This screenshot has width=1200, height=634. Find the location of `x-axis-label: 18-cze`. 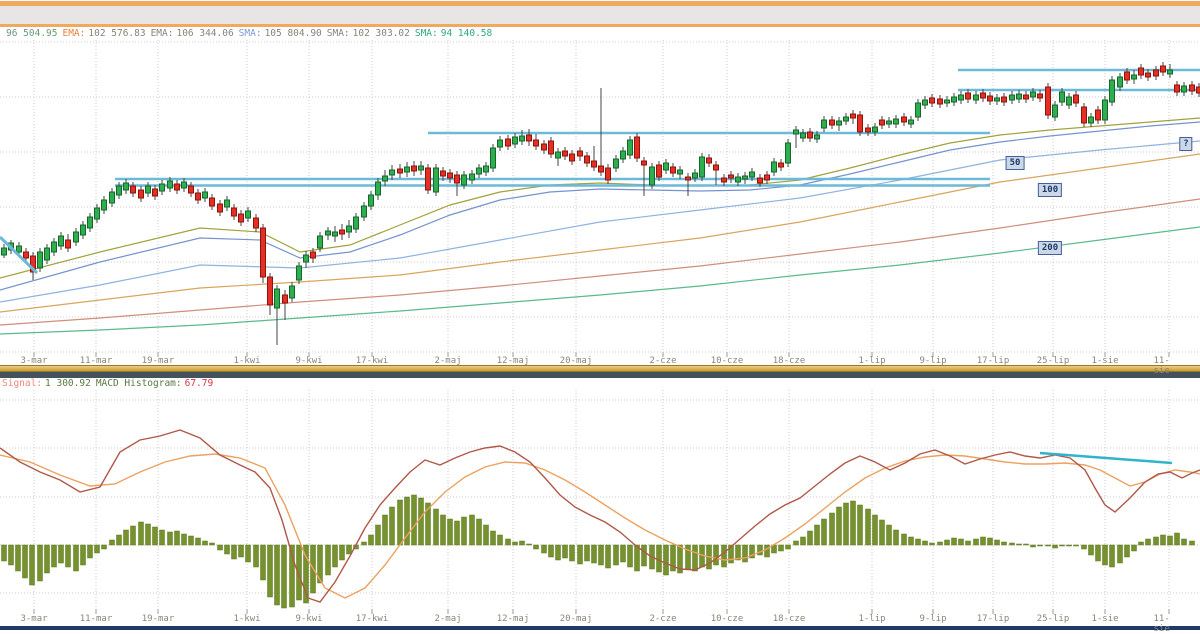

x-axis-label: 18-cze is located at coordinates (789, 619).